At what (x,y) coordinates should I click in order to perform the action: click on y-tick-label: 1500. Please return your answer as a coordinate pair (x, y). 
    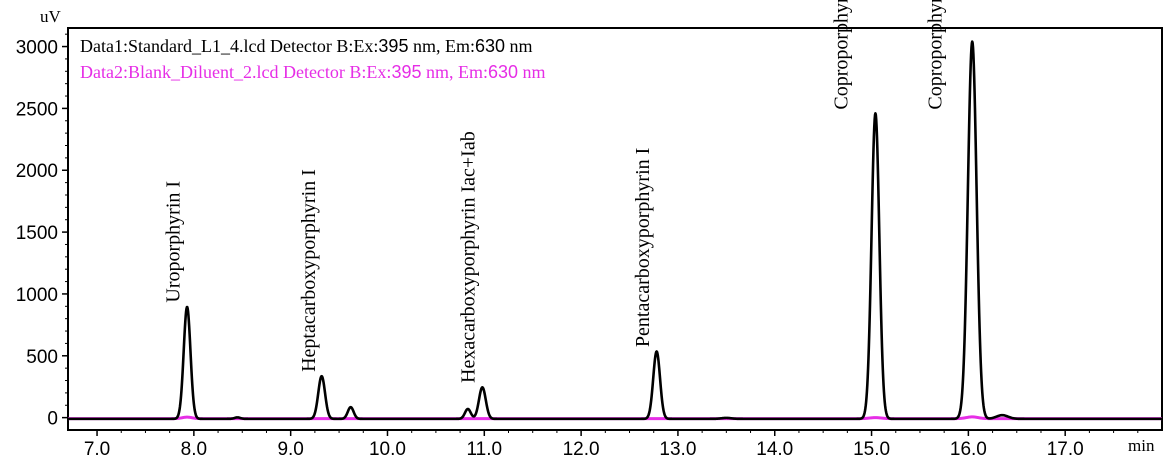
    Looking at the image, I should click on (37, 233).